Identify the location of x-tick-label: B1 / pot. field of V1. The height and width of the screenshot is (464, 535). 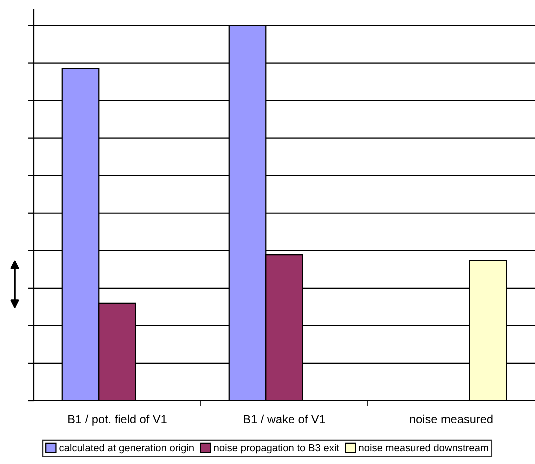
(117, 420).